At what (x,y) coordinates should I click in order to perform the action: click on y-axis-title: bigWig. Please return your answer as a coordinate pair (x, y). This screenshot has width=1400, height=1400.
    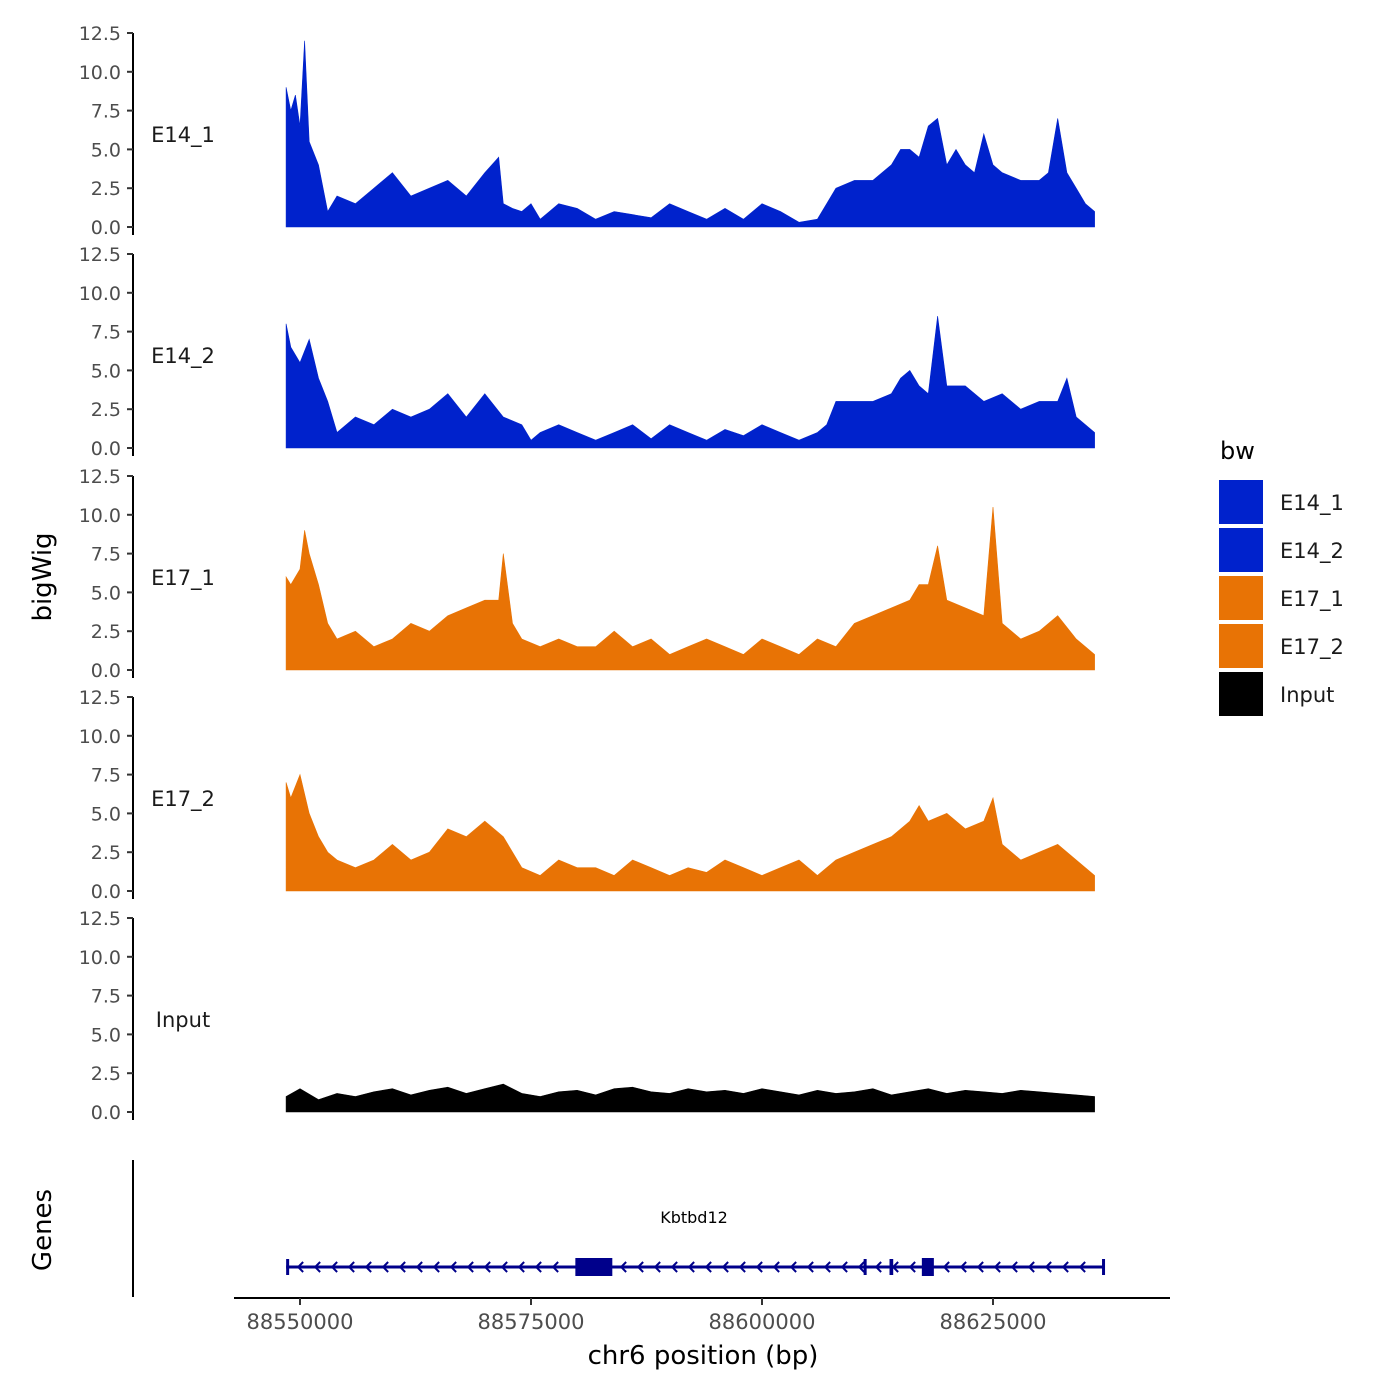
    Looking at the image, I should click on (43, 576).